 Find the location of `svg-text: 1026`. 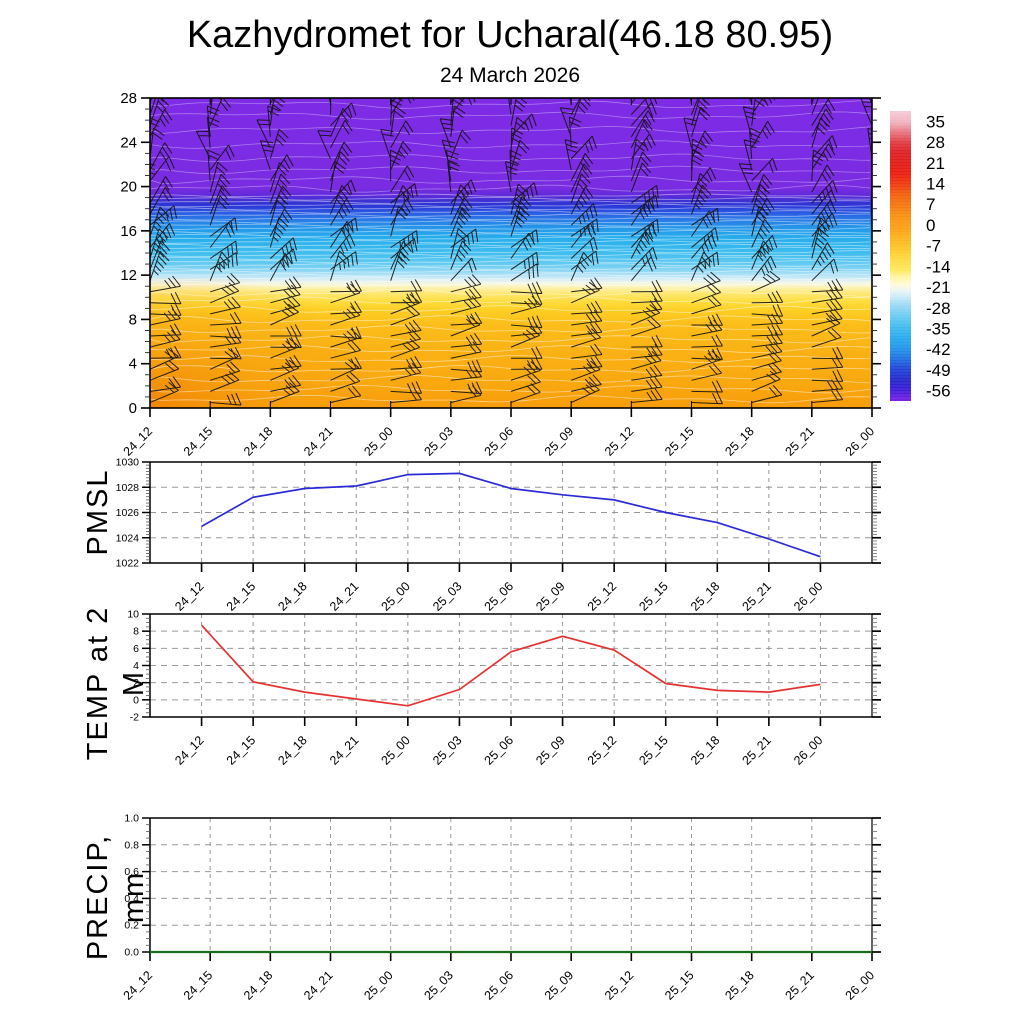

svg-text: 1026 is located at coordinates (128, 513).